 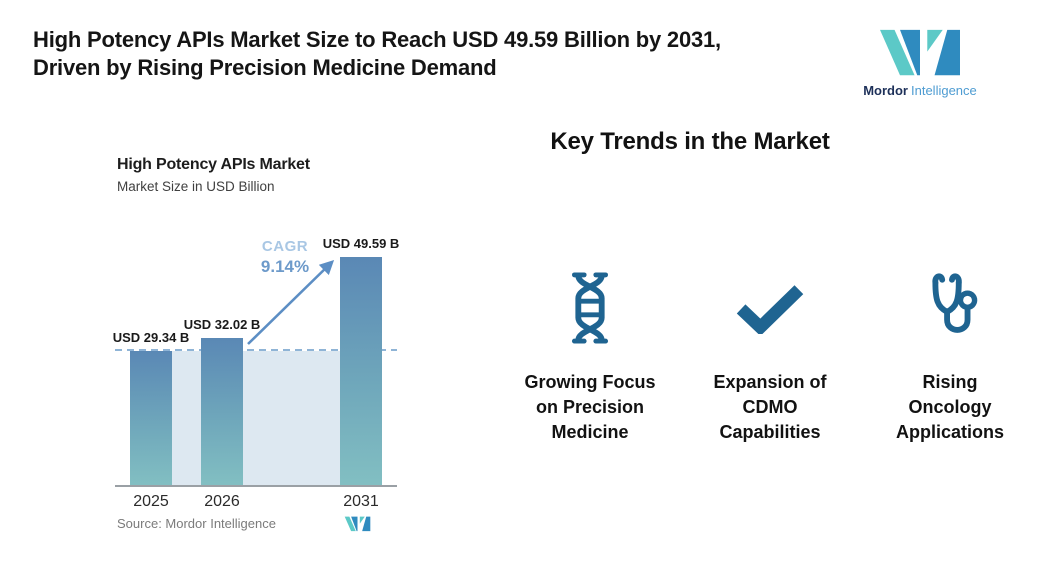 I want to click on trends-heading: Key Trends in the Market, so click(x=690, y=141).